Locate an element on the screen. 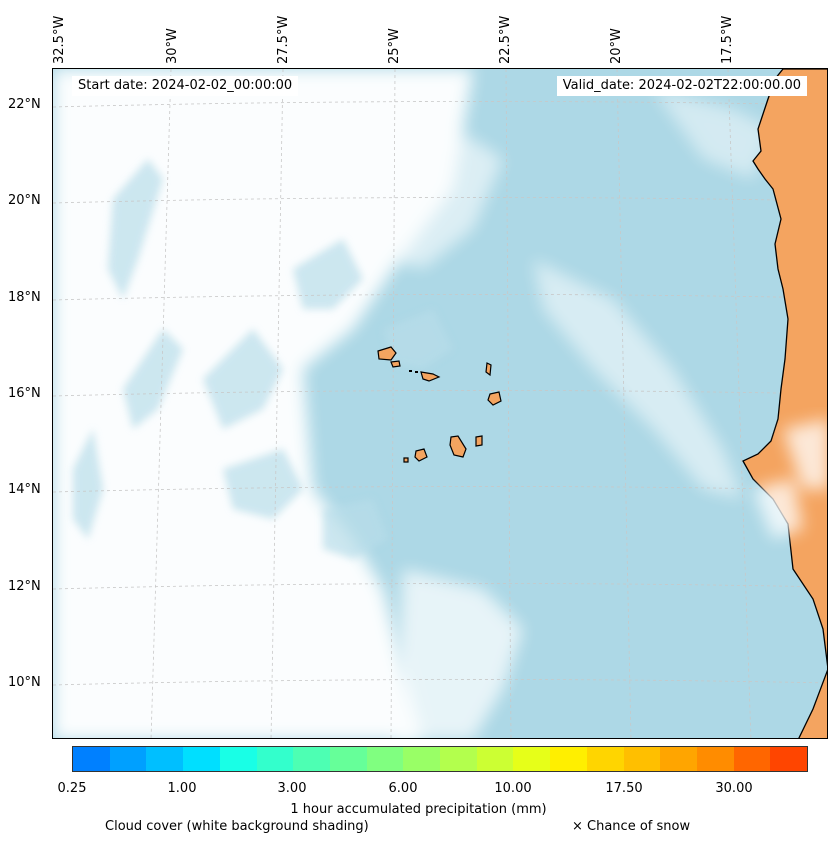 The image size is (837, 844). island-sao-vicente is located at coordinates (395, 364).